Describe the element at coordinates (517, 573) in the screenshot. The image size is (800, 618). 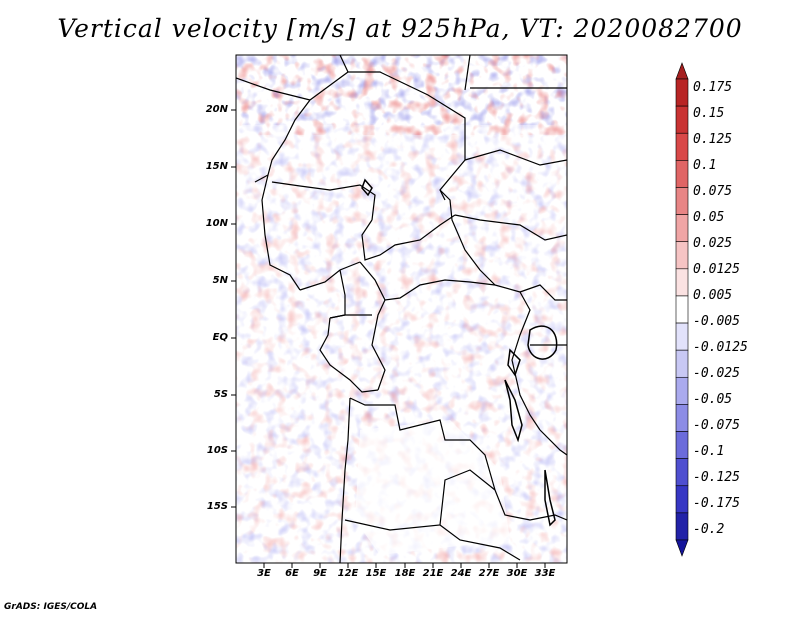
I see `x-tick-label: 30E` at that location.